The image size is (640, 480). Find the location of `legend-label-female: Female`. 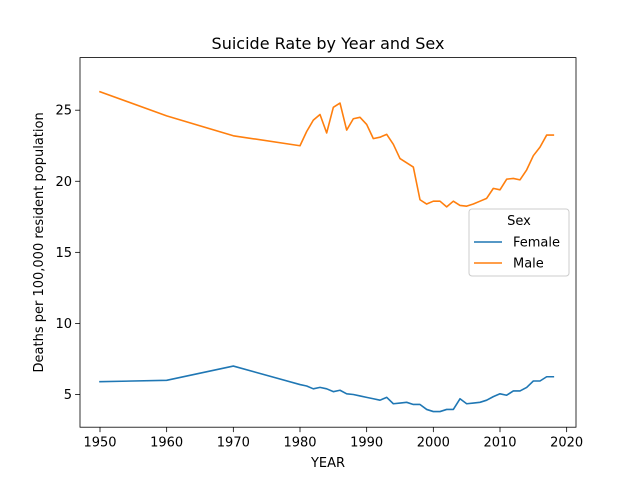

legend-label-female: Female is located at coordinates (536, 243).